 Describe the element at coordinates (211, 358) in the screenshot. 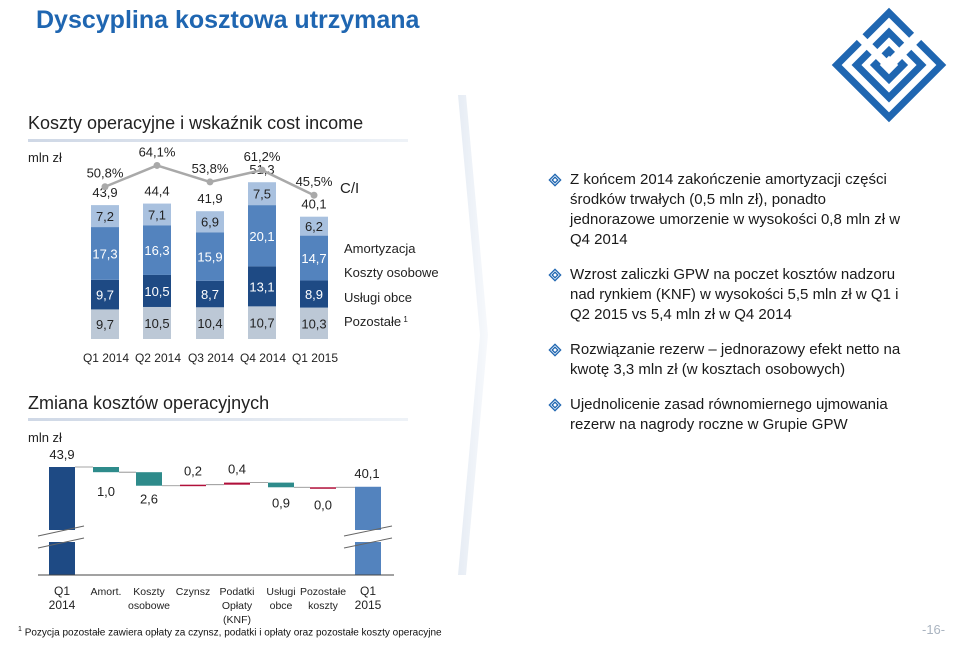

I see `x-tick-label: Q3 2014` at that location.